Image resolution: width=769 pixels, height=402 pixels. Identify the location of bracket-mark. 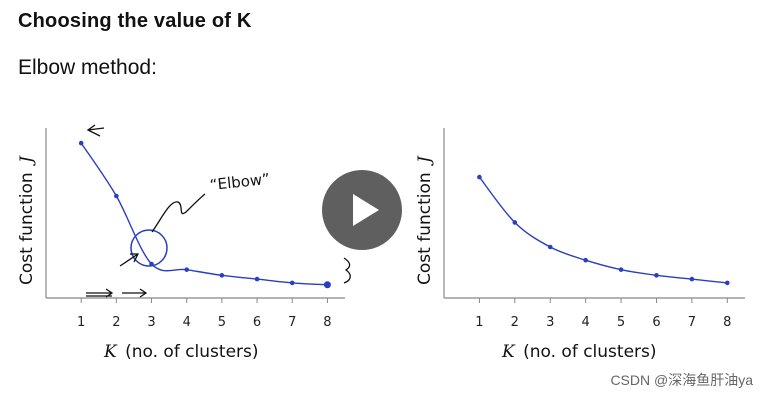
(347, 270).